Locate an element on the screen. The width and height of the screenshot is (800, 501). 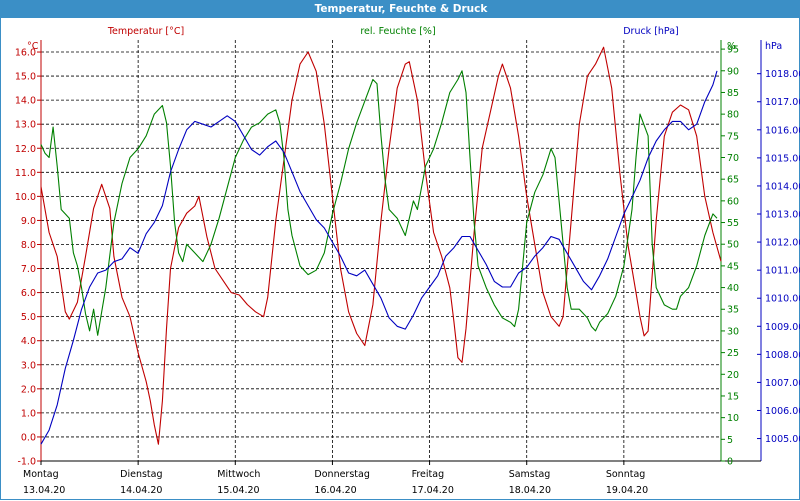
temperature-tick-label: 8.0 is located at coordinates (28, 245).